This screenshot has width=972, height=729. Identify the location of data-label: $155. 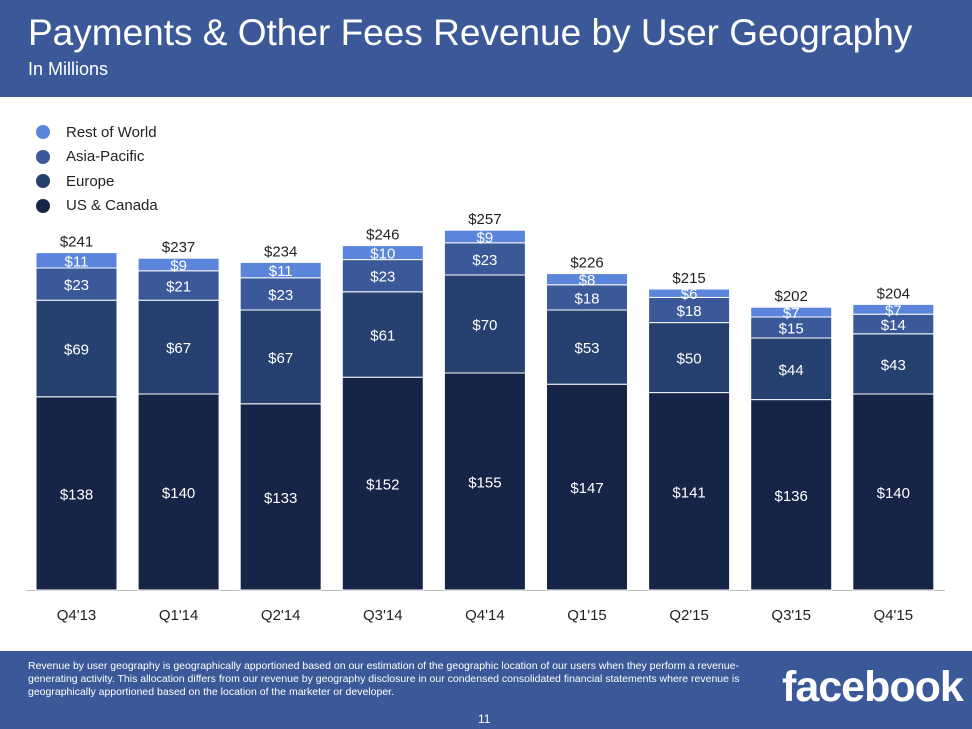
(484, 483).